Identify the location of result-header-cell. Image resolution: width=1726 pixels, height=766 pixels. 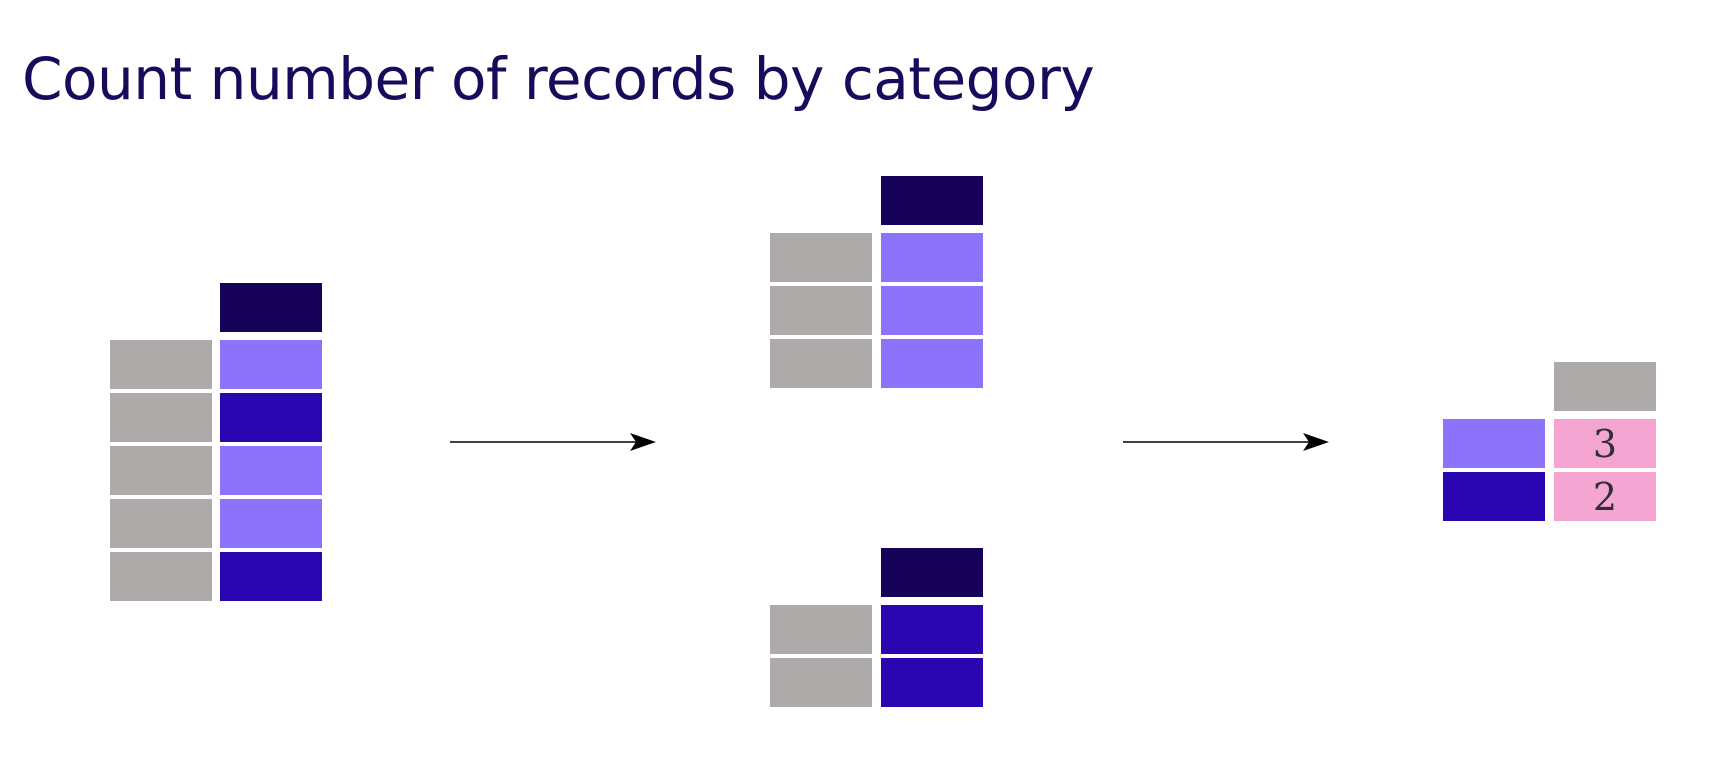
(1605, 386).